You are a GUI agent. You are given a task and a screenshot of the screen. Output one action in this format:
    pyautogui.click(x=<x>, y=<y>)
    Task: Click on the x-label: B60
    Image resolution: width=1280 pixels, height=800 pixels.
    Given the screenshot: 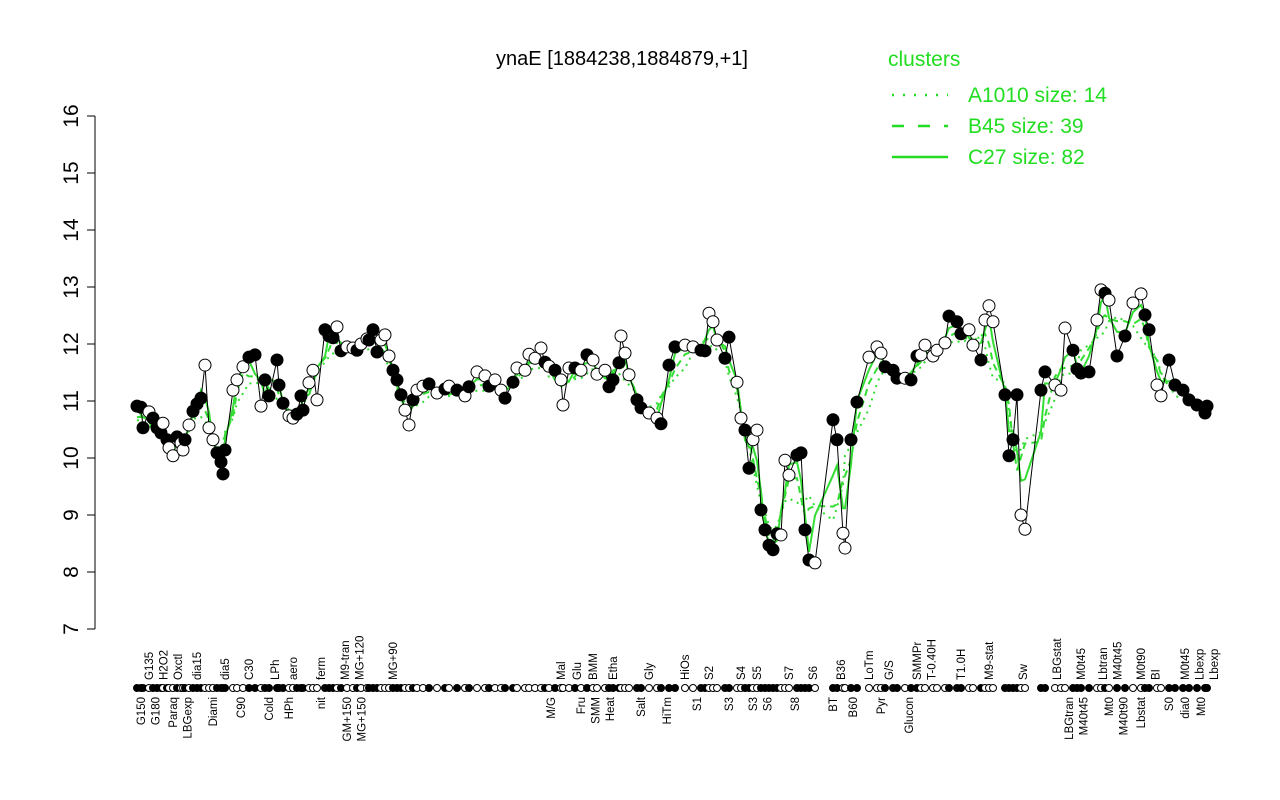 What is the action you would take?
    pyautogui.click(x=854, y=707)
    